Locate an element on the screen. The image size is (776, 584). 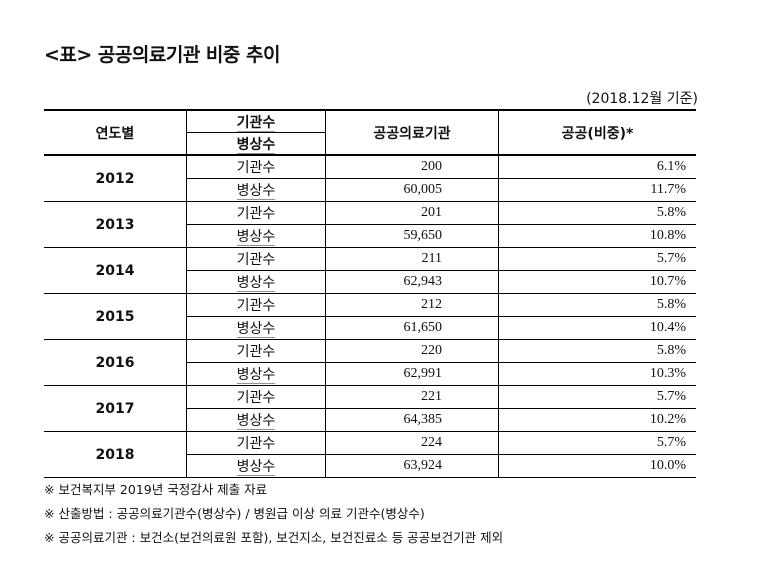
table-title: <표> 공공의료기관 비중 추이 is located at coordinates (162, 55).